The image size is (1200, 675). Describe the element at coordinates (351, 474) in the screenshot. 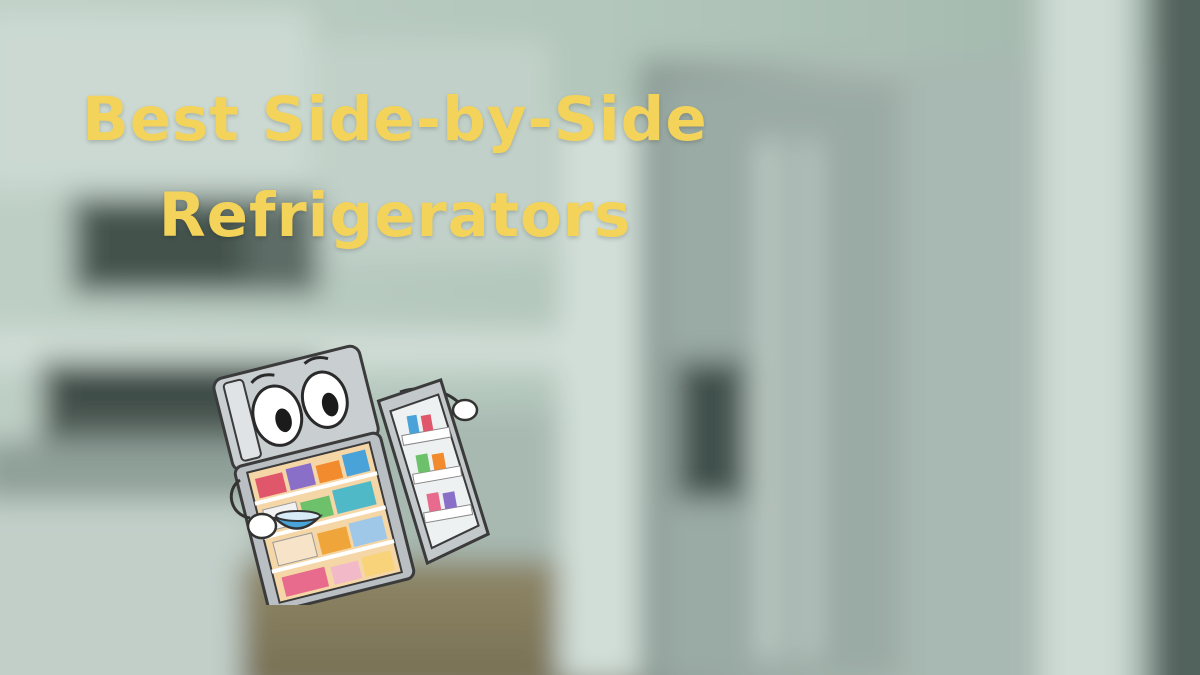

I see `cartoon-fridge-mascot-icon` at that location.